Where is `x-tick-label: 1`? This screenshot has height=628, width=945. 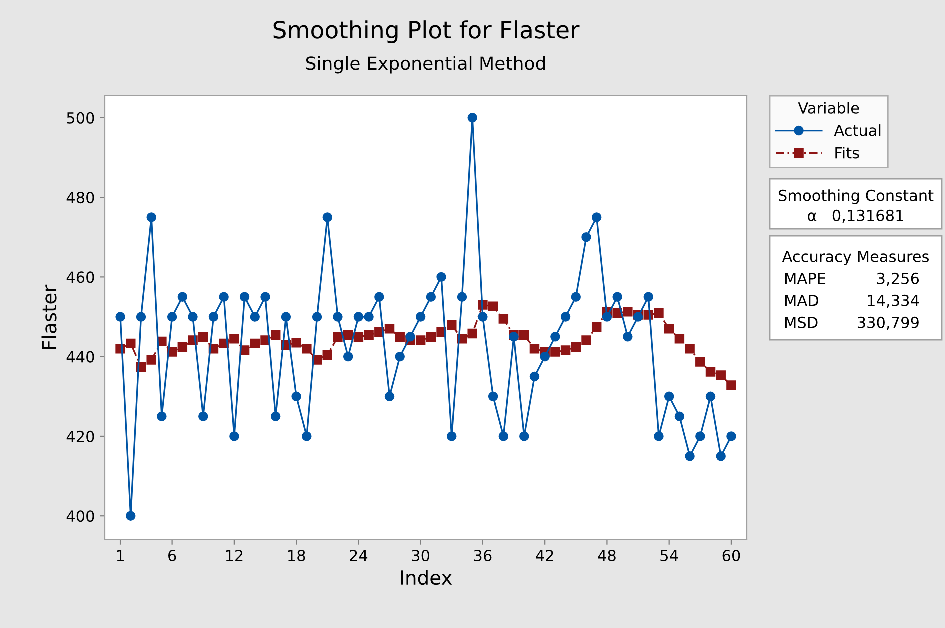
x-tick-label: 1 is located at coordinates (120, 556).